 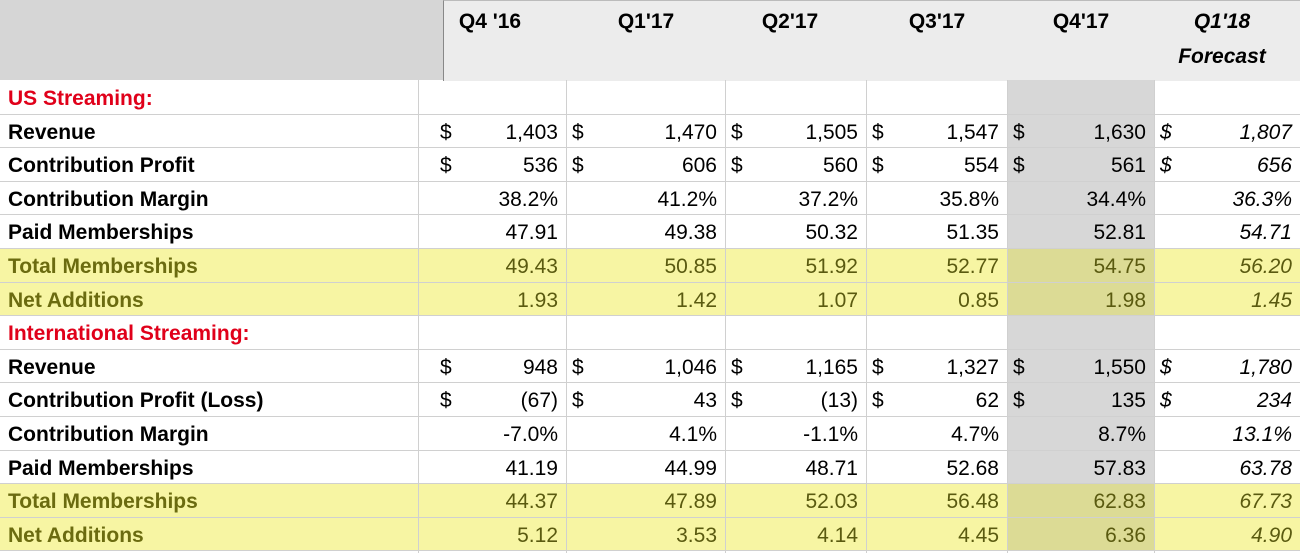 What do you see at coordinates (1116, 199) in the screenshot?
I see `value-cell: 34.4%` at bounding box center [1116, 199].